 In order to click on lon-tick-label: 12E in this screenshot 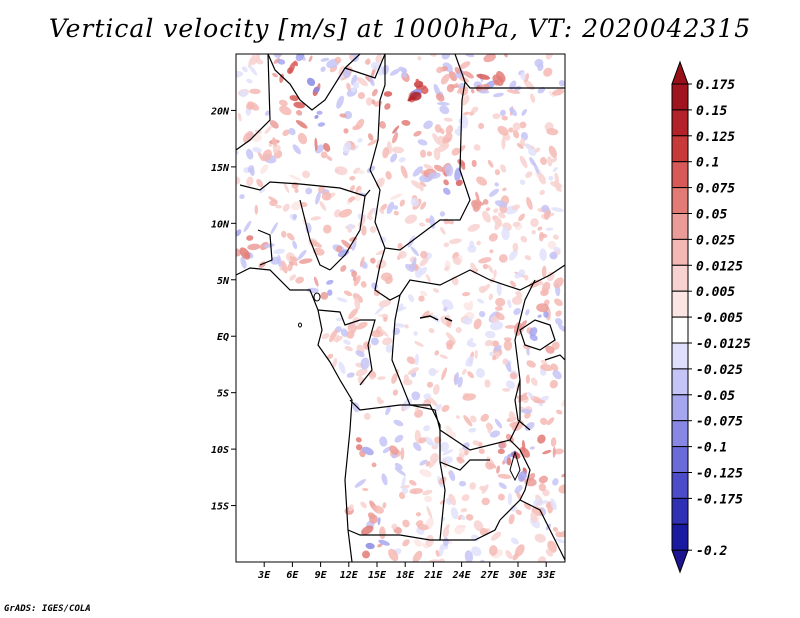, I will do `click(349, 575)`.